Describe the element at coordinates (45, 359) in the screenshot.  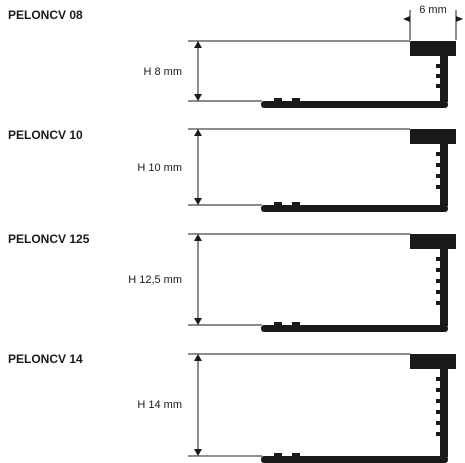
I see `profile-code-14: PELONCV 14` at that location.